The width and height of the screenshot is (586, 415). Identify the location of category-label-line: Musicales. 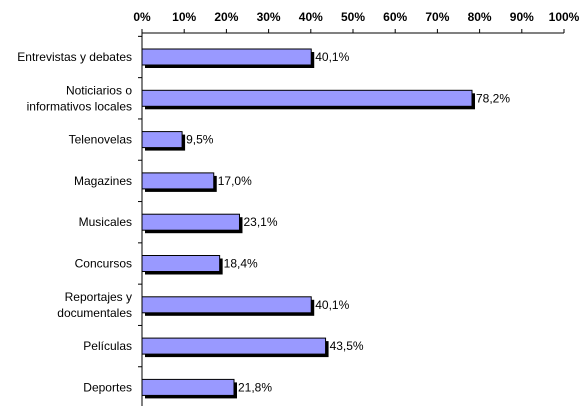
(105, 222).